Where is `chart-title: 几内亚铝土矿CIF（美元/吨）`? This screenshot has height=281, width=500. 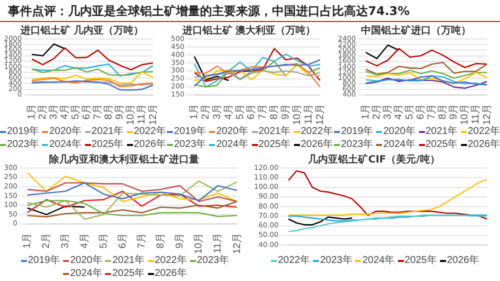
chart-title: 几内亚铝土矿CIF（美元/吨） is located at coordinates (373, 160).